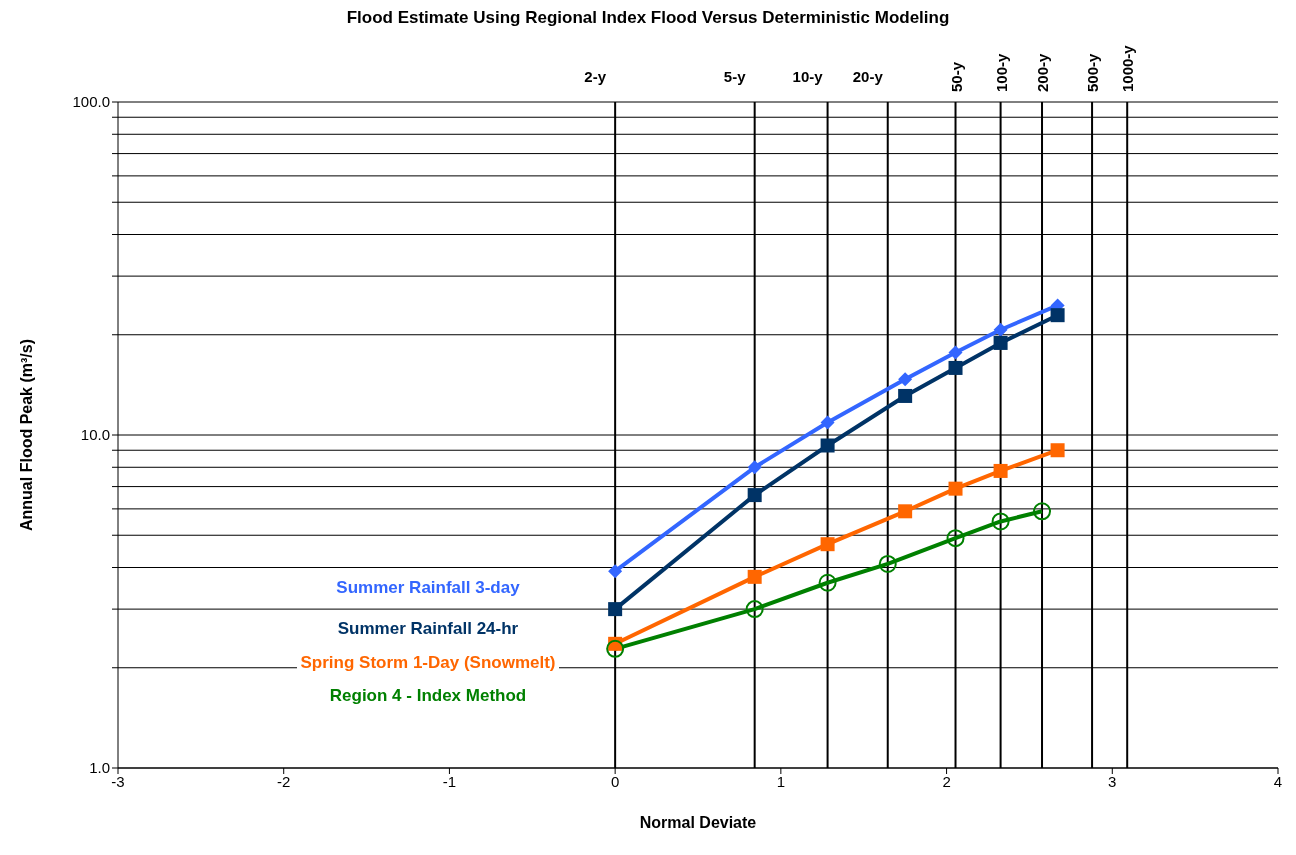  I want to click on ref-line-label: 50-y, so click(956, 76).